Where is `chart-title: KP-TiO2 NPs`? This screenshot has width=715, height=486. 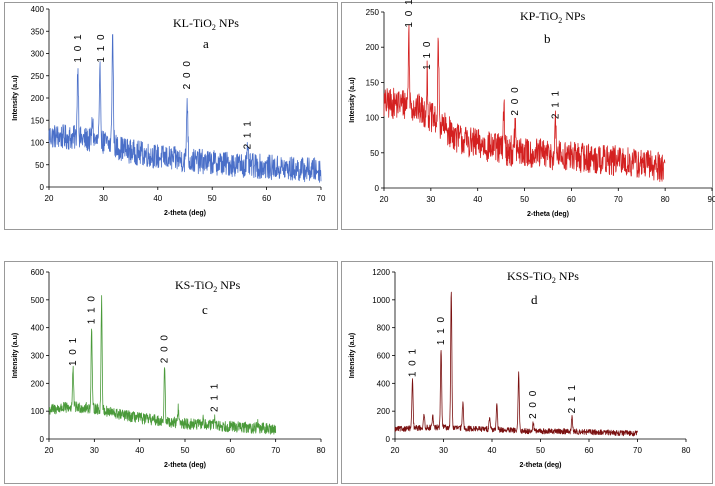 chart-title: KP-TiO2 NPs is located at coordinates (553, 17).